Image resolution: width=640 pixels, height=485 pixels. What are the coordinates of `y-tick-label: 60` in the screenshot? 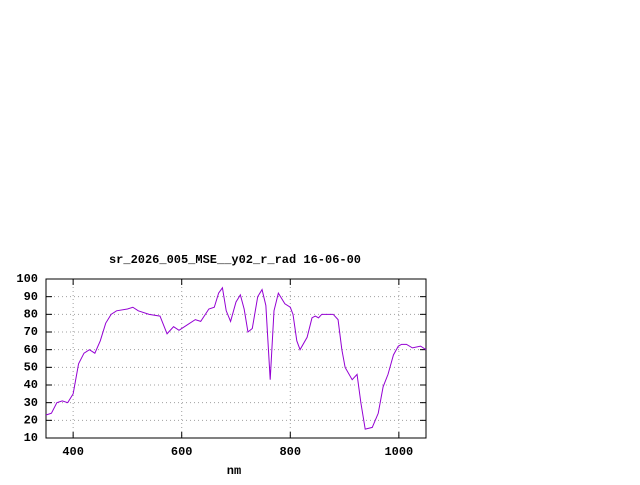 It's located at (31, 350).